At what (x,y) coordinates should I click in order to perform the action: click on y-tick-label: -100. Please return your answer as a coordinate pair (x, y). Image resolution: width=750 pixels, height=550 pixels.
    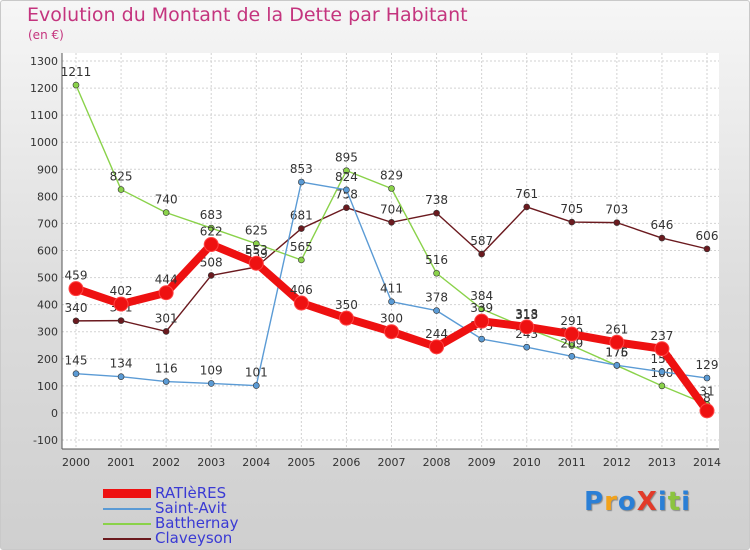
    Looking at the image, I should click on (45, 440).